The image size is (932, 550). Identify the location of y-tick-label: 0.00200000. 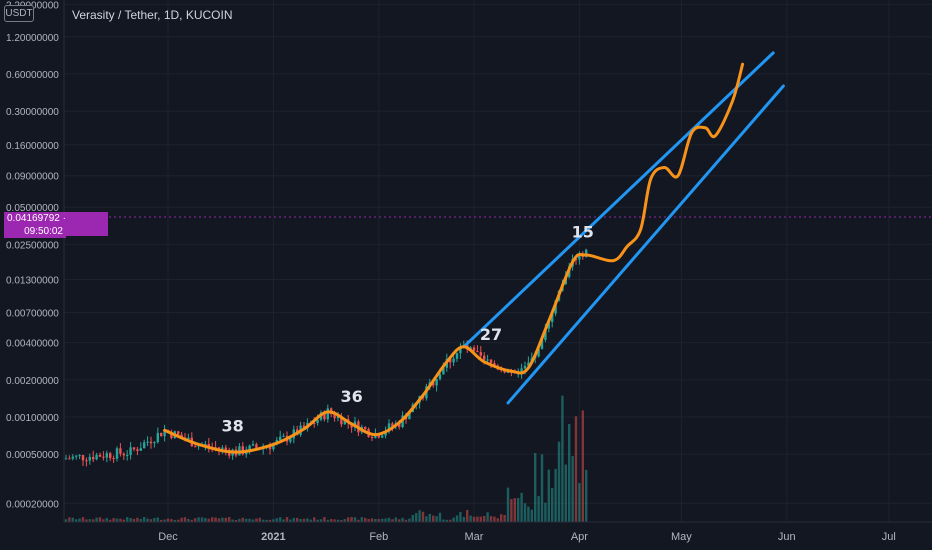
(32, 381).